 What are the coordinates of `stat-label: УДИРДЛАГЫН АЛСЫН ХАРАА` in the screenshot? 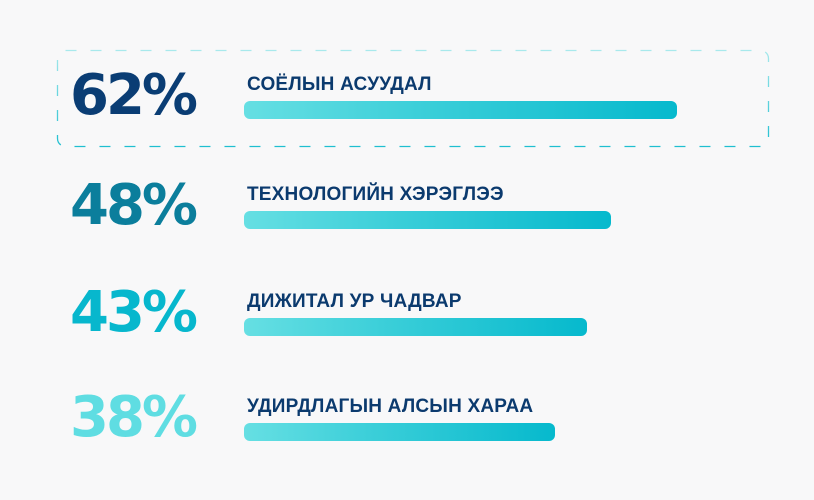 It's located at (390, 406).